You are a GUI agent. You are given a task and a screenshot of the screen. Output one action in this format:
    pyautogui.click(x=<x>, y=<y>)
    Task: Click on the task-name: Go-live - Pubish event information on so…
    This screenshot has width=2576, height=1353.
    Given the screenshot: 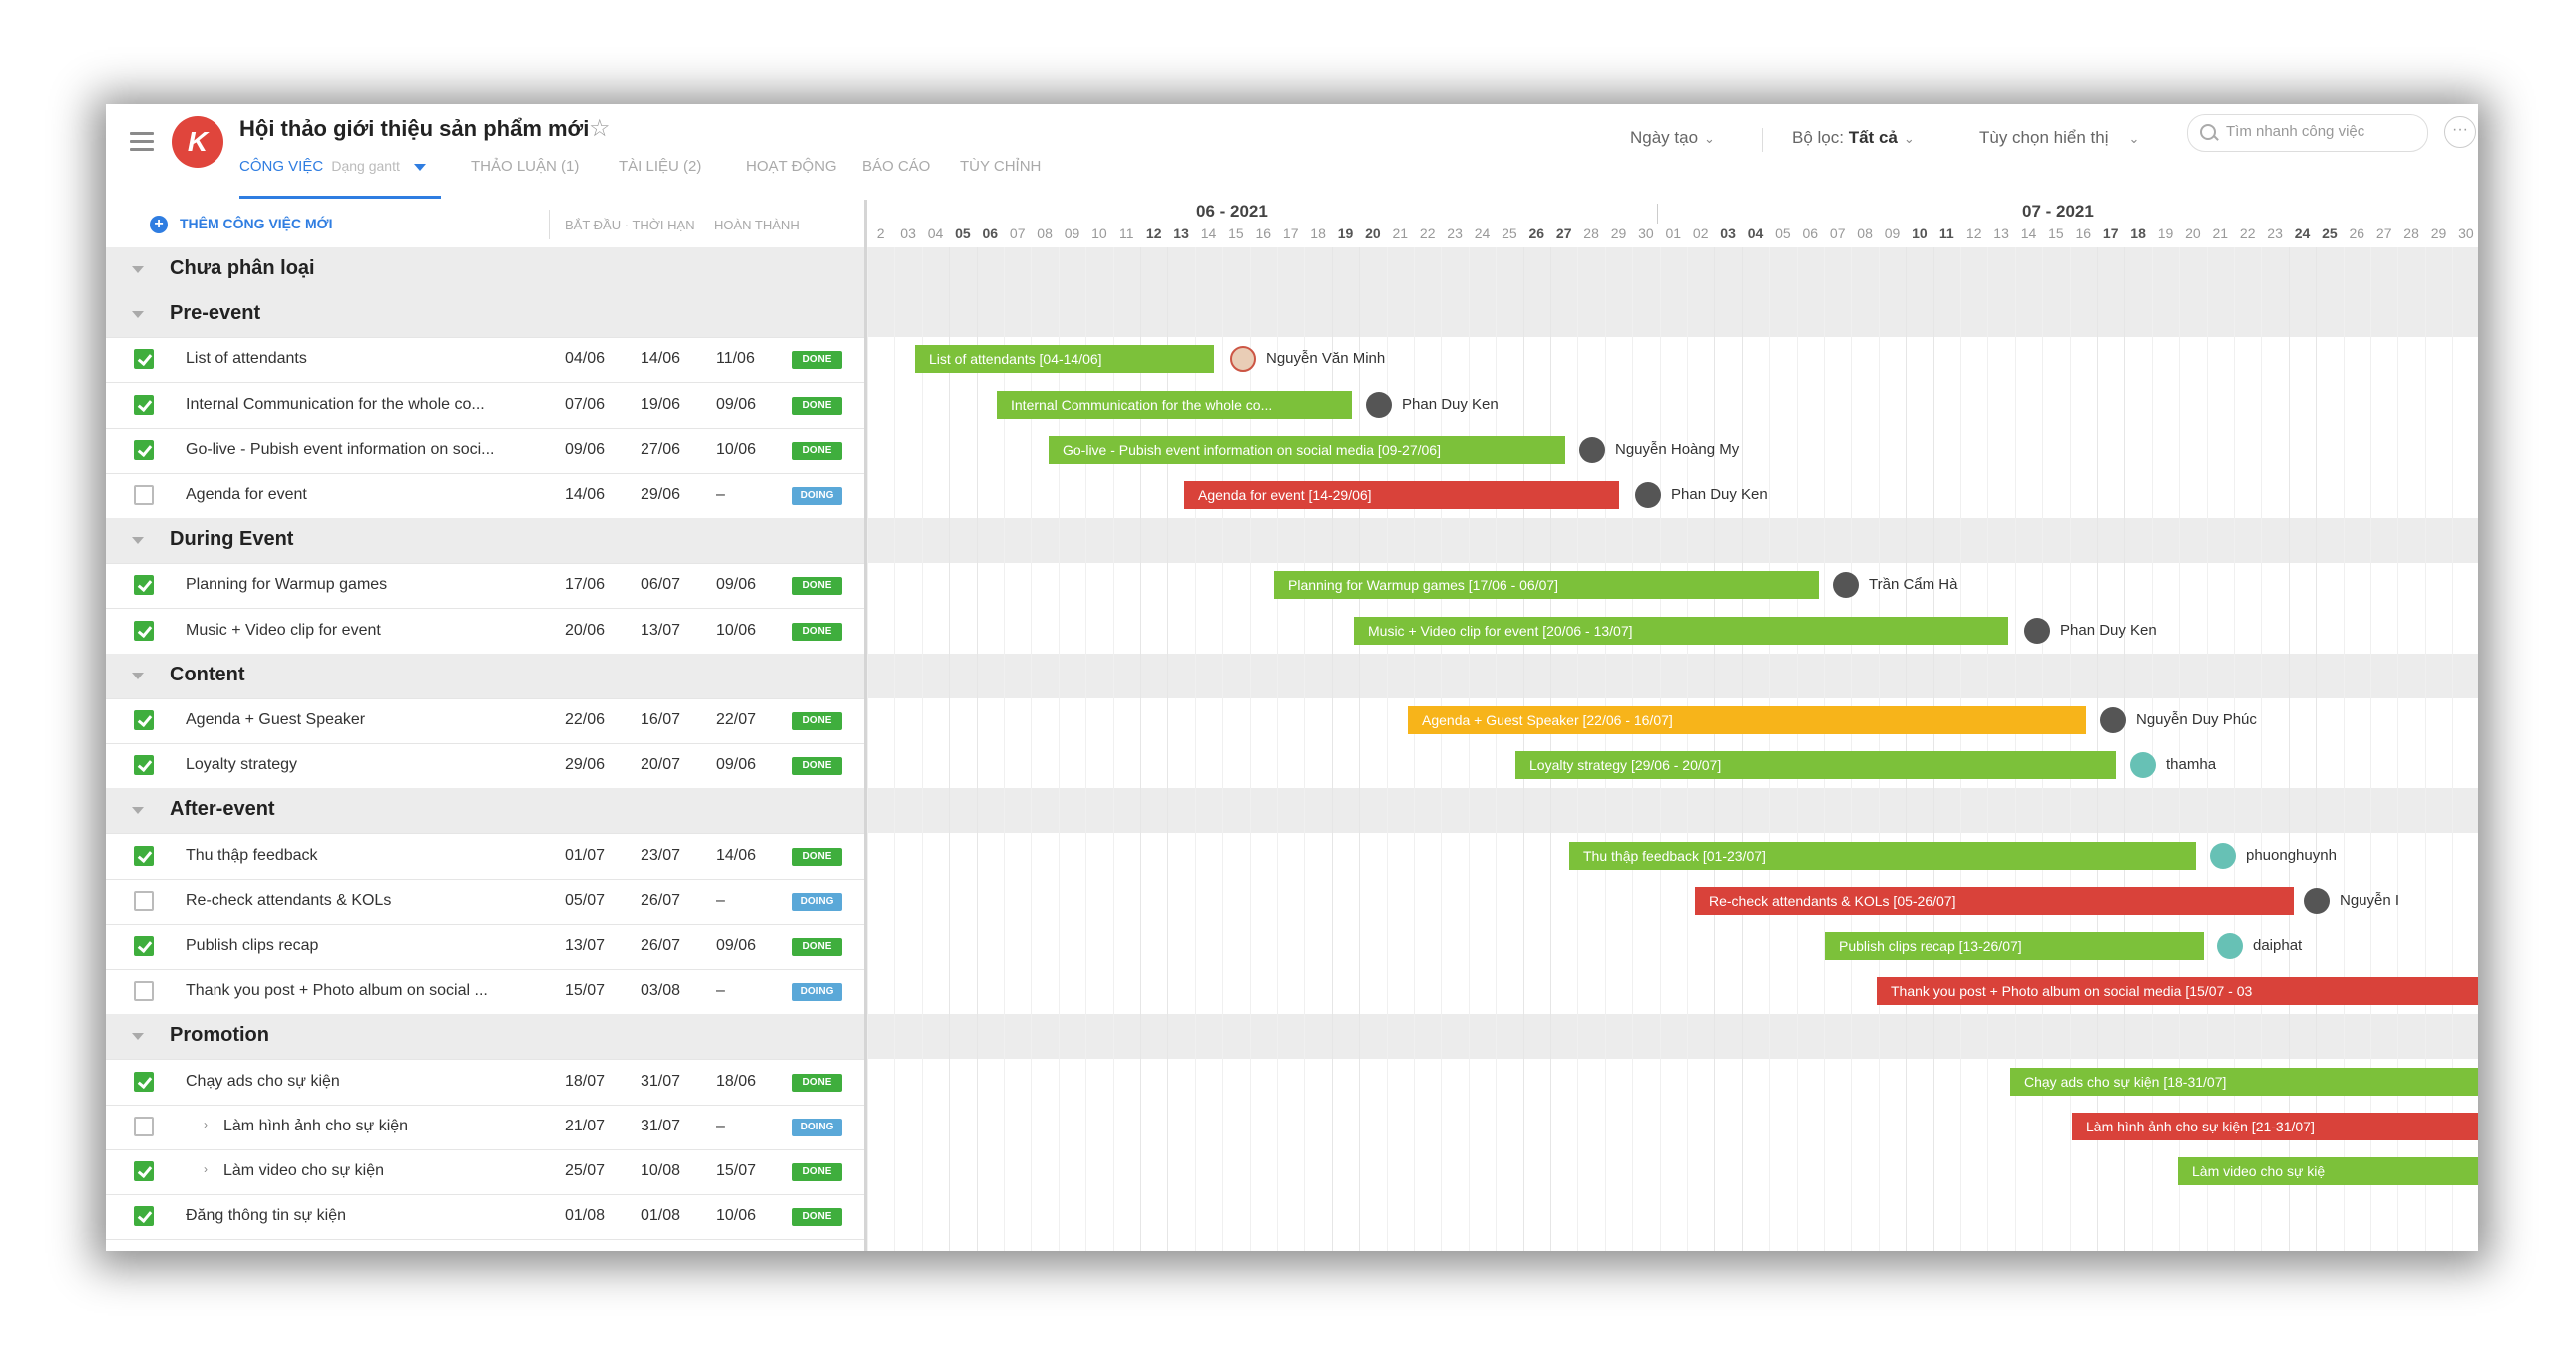 What is the action you would take?
    pyautogui.click(x=340, y=449)
    